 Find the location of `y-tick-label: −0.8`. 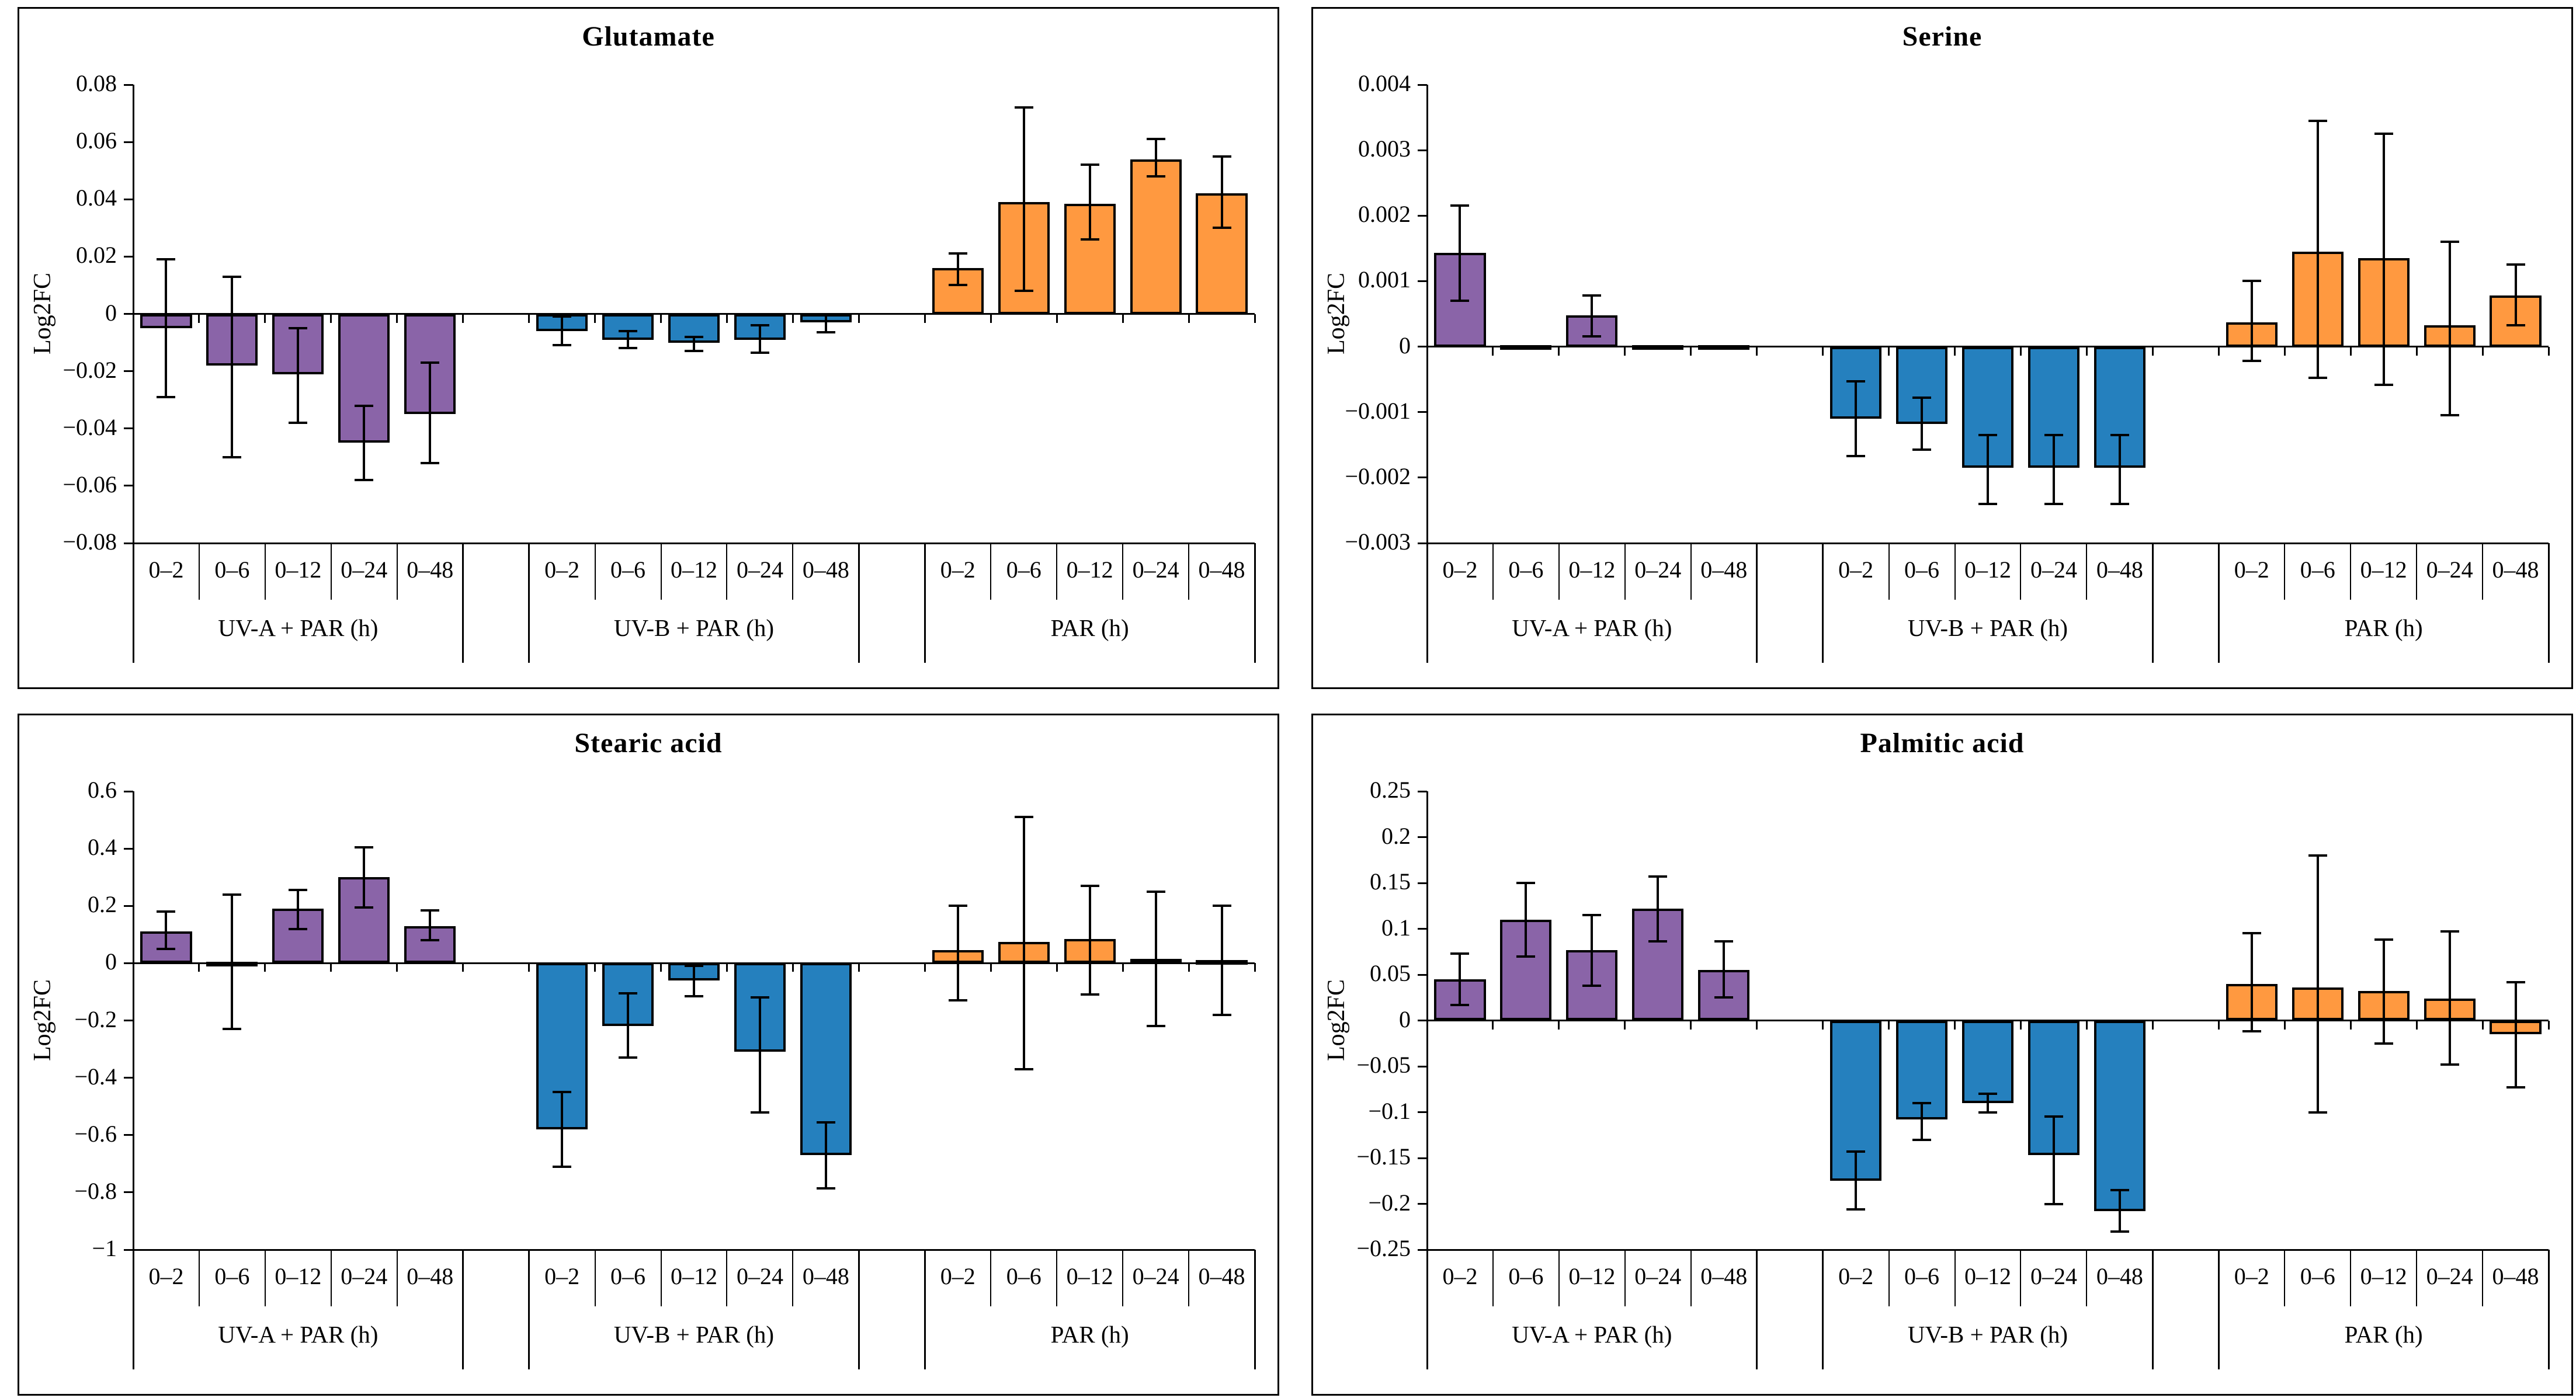

y-tick-label: −0.8 is located at coordinates (95, 1190).